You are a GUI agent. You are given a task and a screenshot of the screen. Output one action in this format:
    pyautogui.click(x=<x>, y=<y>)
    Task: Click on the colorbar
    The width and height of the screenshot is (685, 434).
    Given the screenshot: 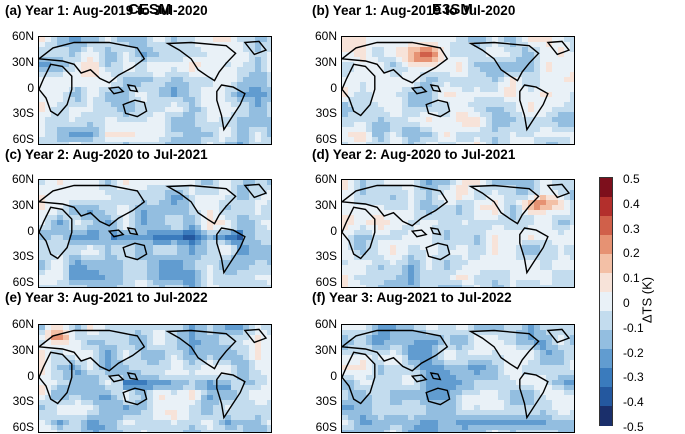 What is the action you would take?
    pyautogui.click(x=606, y=301)
    